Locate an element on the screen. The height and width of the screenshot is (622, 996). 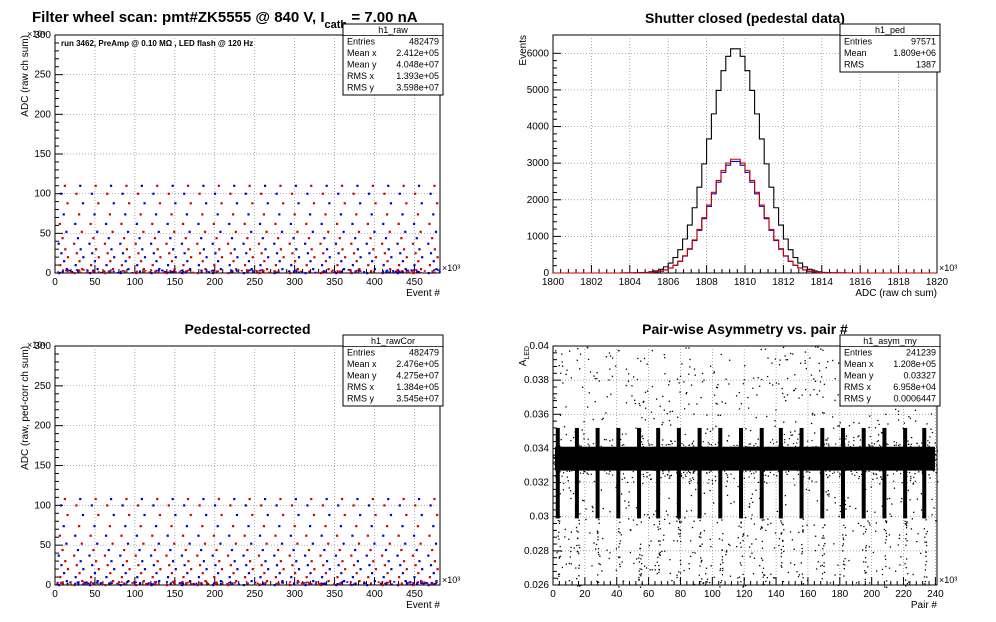
asym-spike is located at coordinates (801, 473).